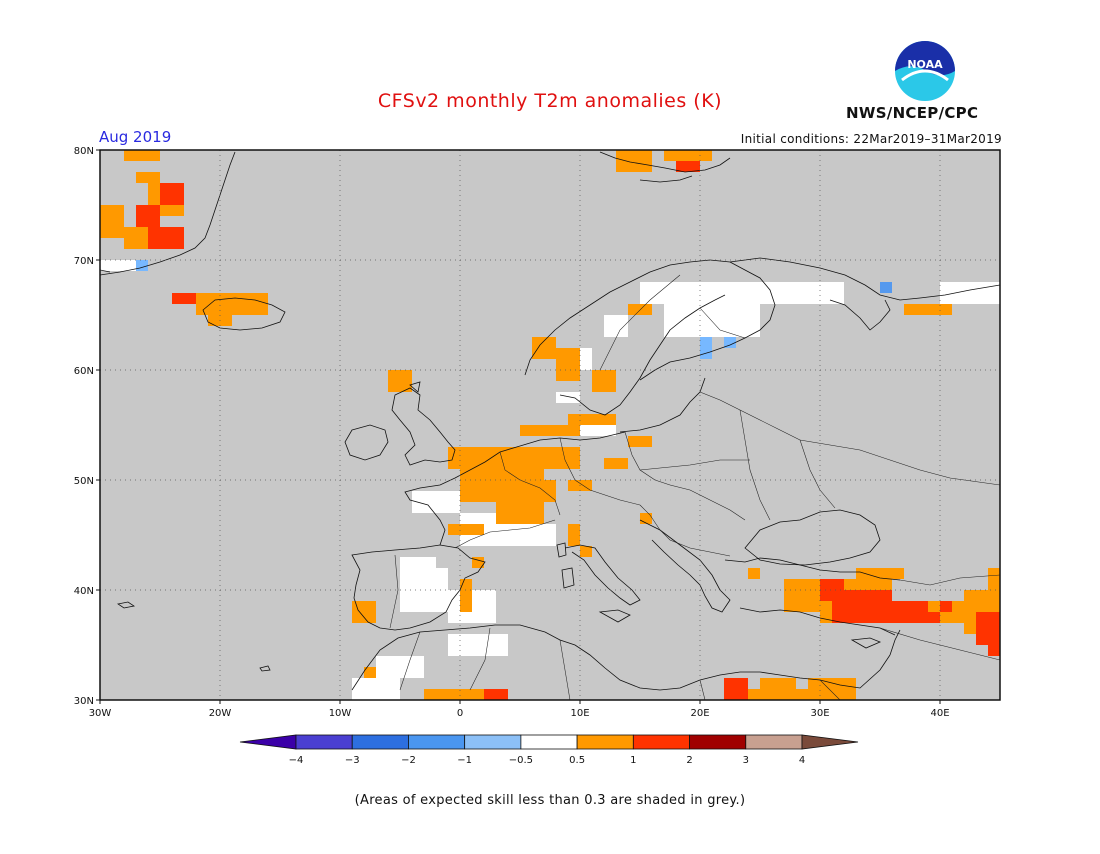  I want to click on colorbar-label: −1, so click(464, 760).